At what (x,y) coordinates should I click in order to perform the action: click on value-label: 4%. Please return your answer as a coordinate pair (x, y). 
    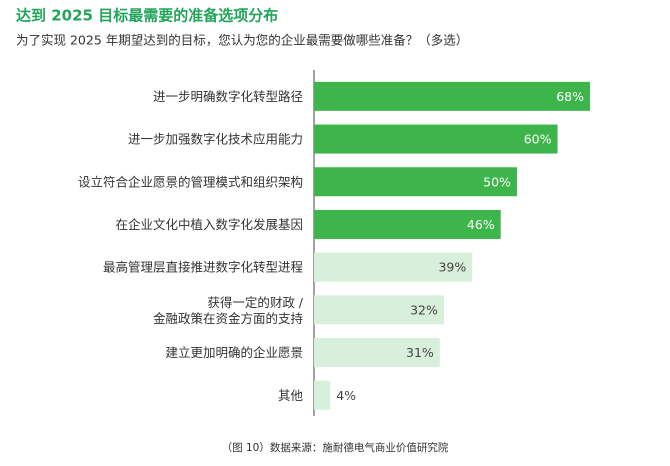
    Looking at the image, I should click on (346, 395).